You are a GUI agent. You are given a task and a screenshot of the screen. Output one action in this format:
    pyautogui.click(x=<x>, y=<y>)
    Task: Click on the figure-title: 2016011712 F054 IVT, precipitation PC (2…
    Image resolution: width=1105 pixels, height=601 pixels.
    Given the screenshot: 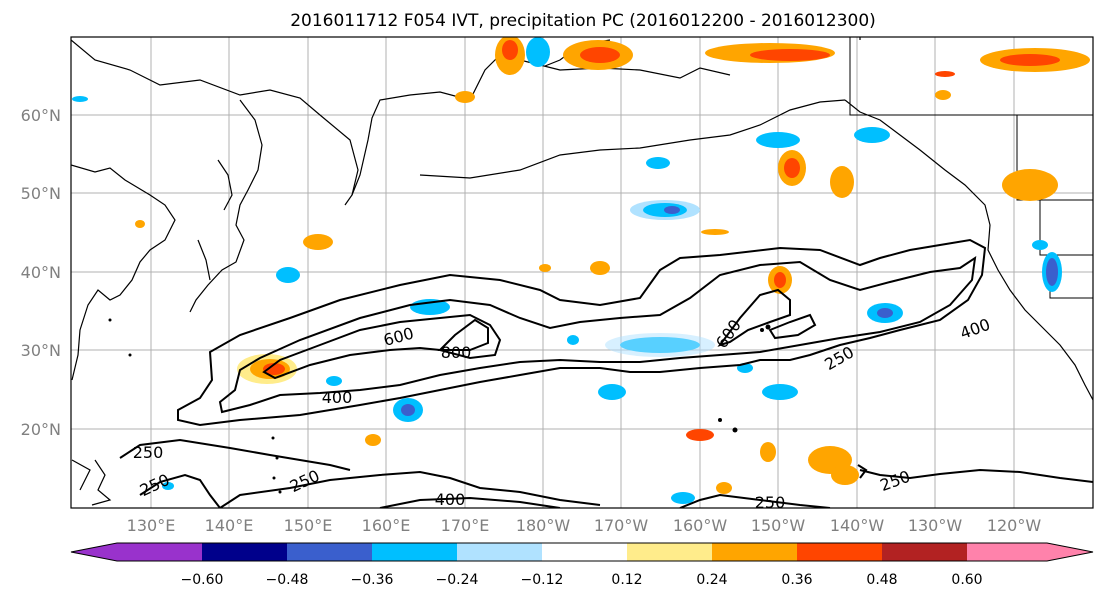 What is the action you would take?
    pyautogui.click(x=583, y=21)
    